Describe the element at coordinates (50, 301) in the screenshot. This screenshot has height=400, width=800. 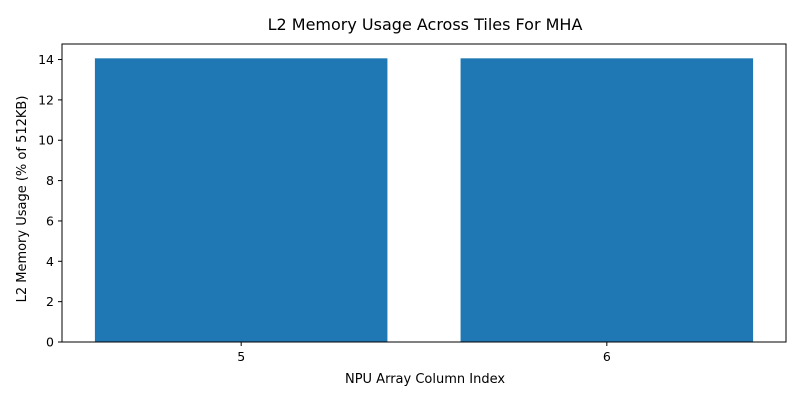
I see `y-tick-label: 2` at that location.